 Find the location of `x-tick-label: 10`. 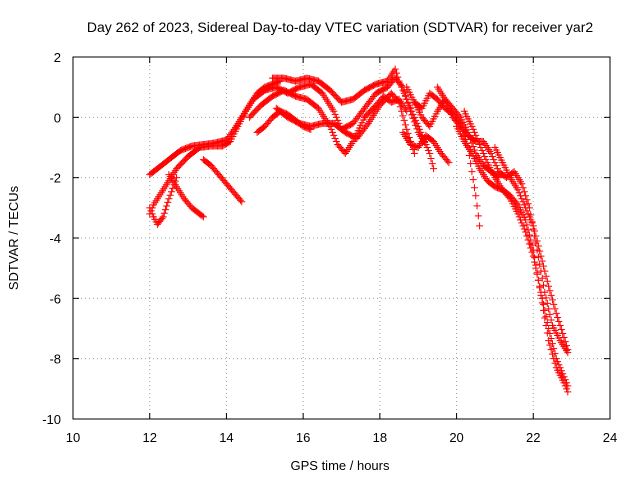

x-tick-label: 10 is located at coordinates (73, 437).